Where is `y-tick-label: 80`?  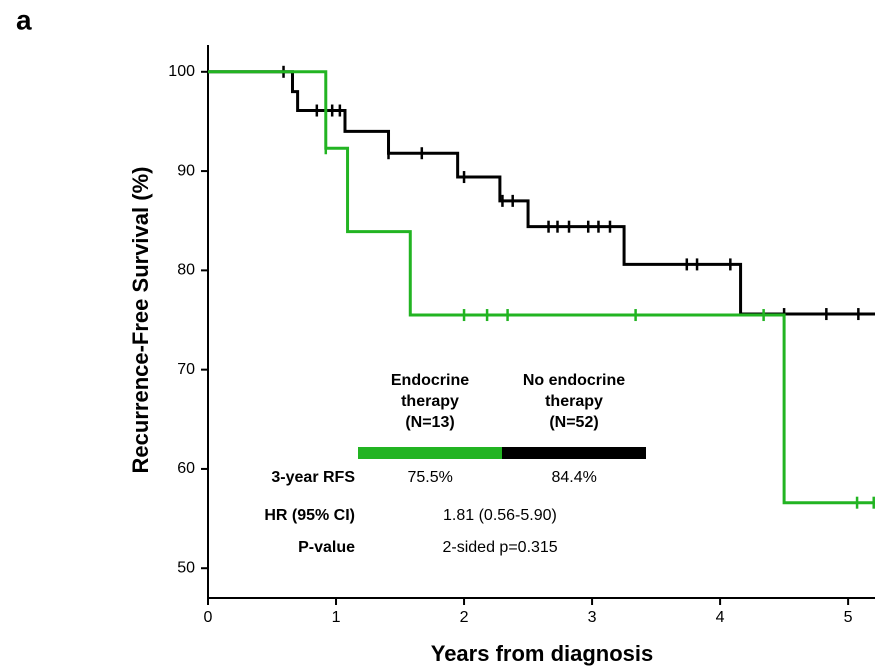
y-tick-label: 80 is located at coordinates (186, 270).